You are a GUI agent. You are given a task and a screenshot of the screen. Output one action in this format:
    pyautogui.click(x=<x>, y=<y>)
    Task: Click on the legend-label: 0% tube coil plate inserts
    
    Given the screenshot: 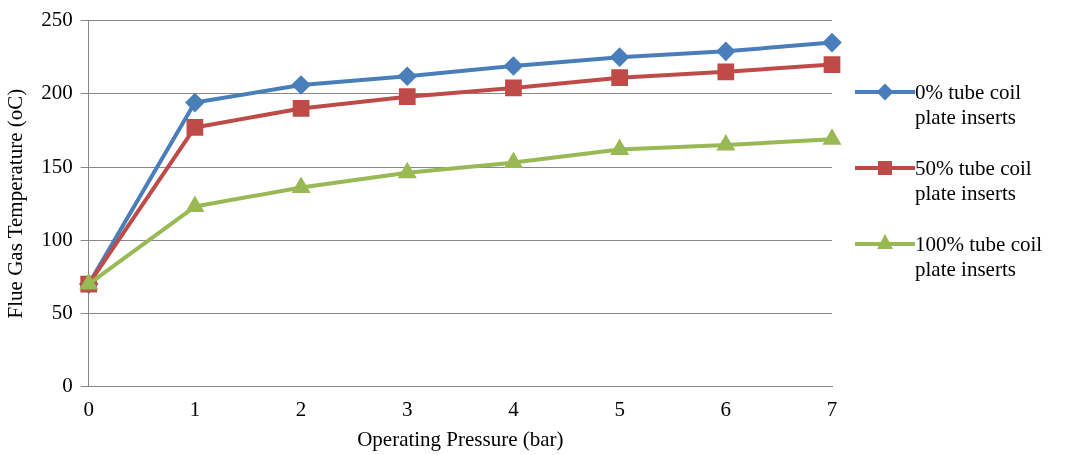 What is the action you would take?
    pyautogui.click(x=969, y=105)
    